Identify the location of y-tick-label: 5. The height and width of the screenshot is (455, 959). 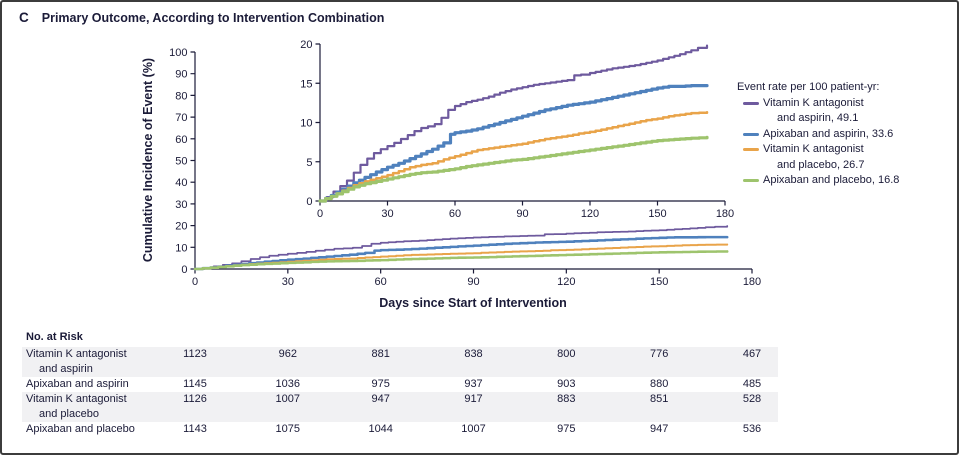
(309, 163).